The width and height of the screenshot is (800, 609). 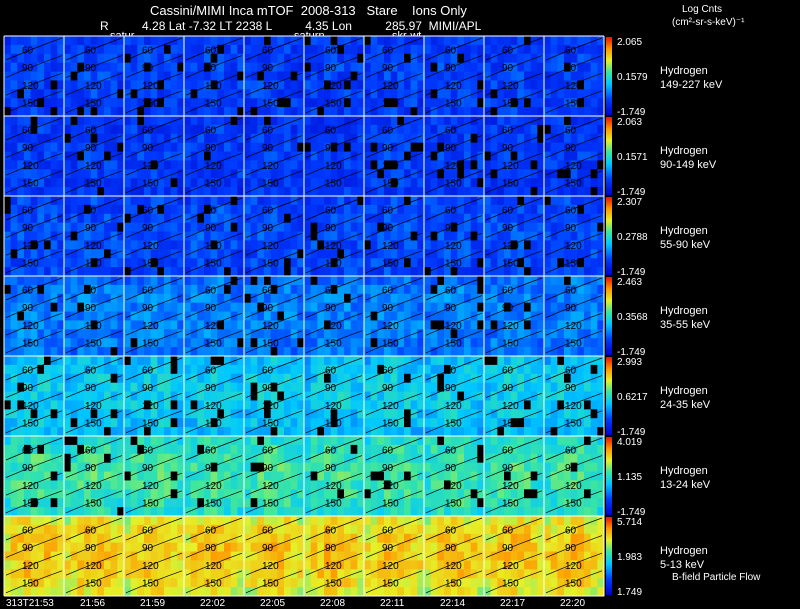 What do you see at coordinates (629, 477) in the screenshot?
I see `colorbar-mid-label: 1.135` at bounding box center [629, 477].